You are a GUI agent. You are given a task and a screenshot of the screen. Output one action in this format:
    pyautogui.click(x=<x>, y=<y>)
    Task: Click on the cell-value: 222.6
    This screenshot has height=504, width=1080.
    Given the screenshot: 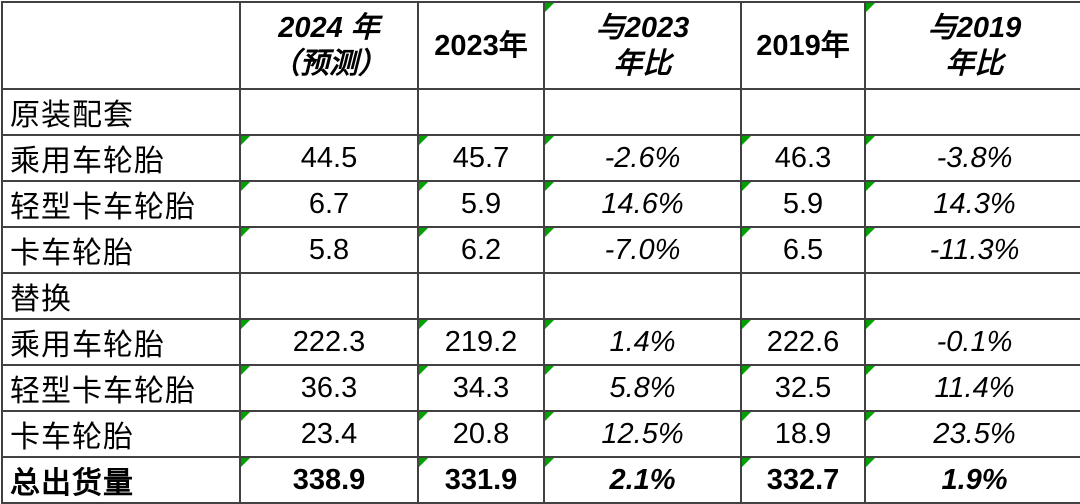 What is the action you would take?
    pyautogui.click(x=803, y=341)
    